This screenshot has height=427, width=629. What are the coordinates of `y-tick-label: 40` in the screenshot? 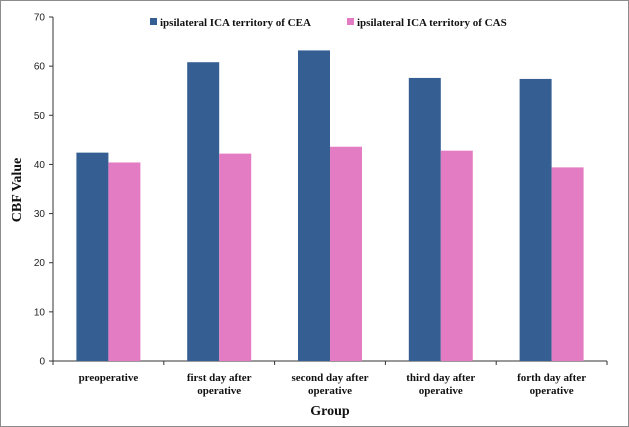 It's located at (40, 165).